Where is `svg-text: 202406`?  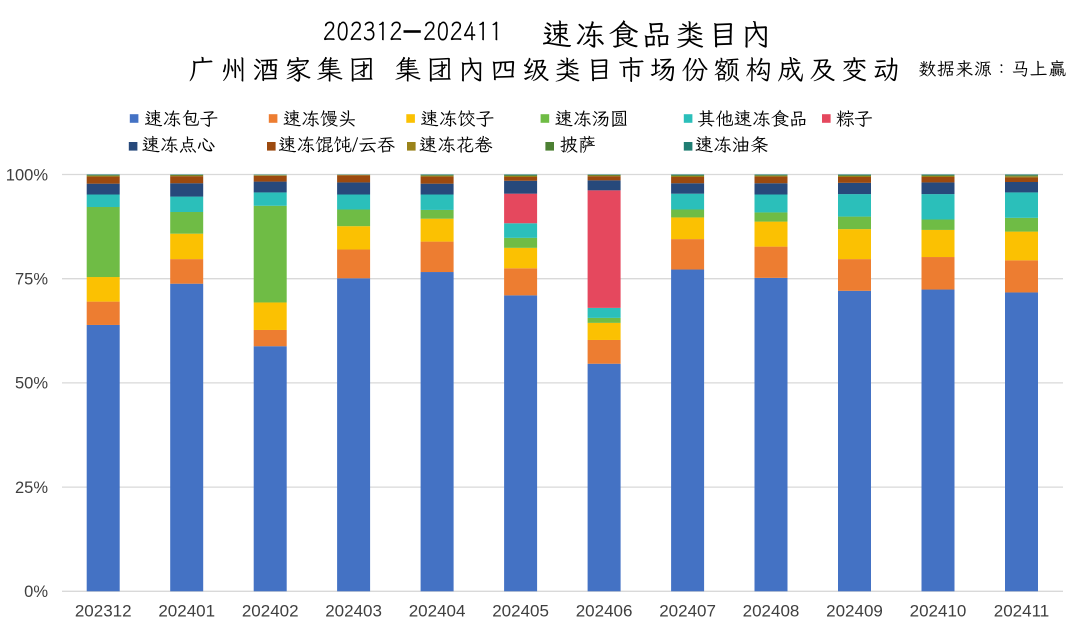
svg-text: 202406 is located at coordinates (604, 610).